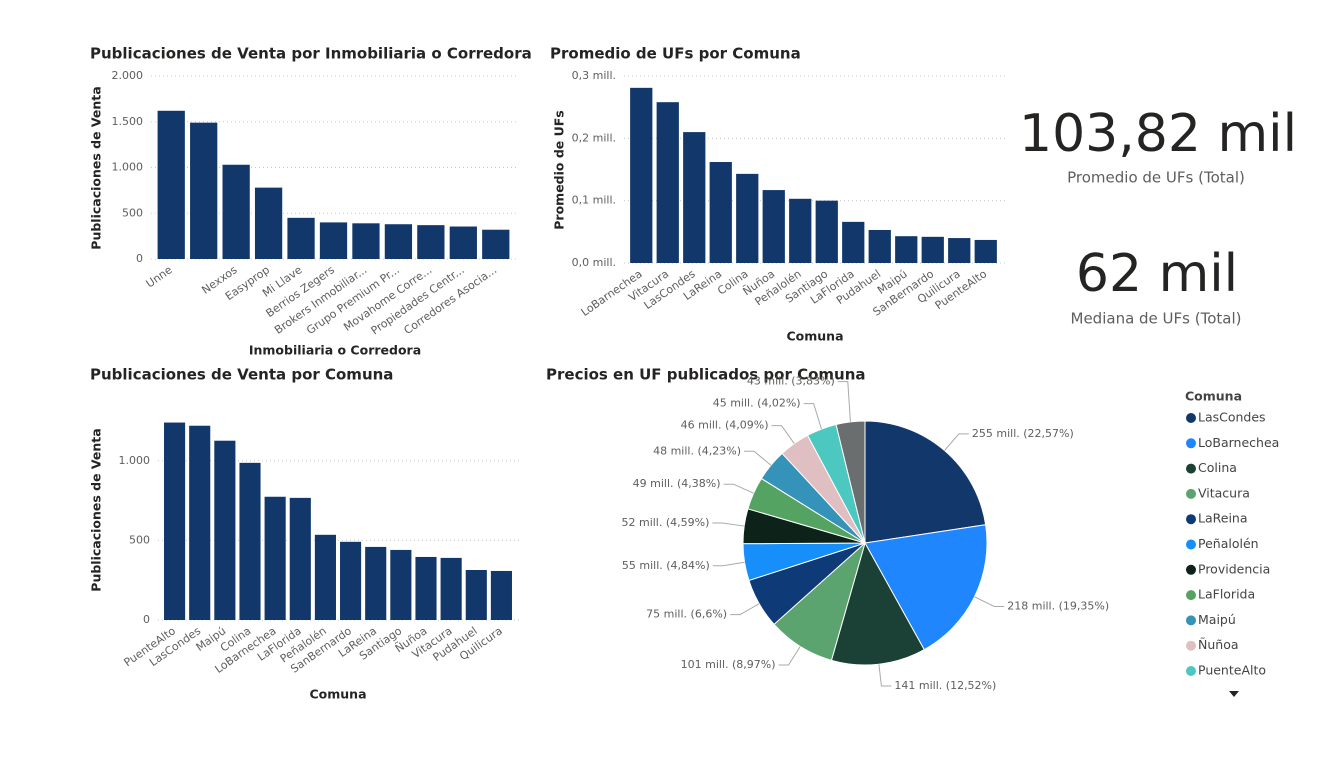 Image resolution: width=1321 pixels, height=762 pixels. I want to click on card-value: 62 mil, so click(1157, 274).